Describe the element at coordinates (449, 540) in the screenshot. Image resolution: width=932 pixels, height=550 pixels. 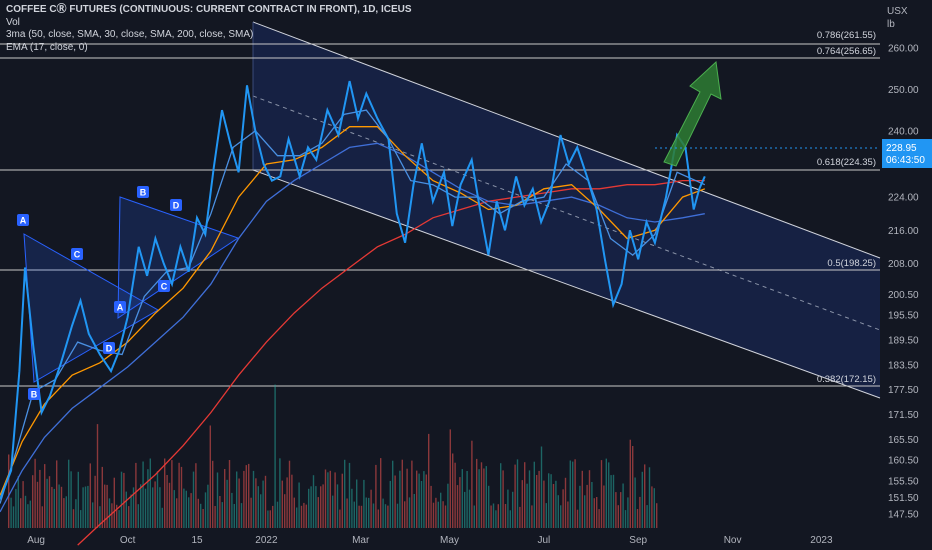
I see `time-label-5: May` at that location.